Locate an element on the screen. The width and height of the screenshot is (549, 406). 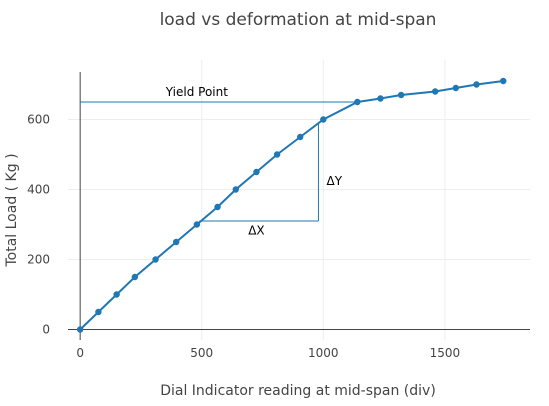
y-tick-label: 0 is located at coordinates (46, 330).